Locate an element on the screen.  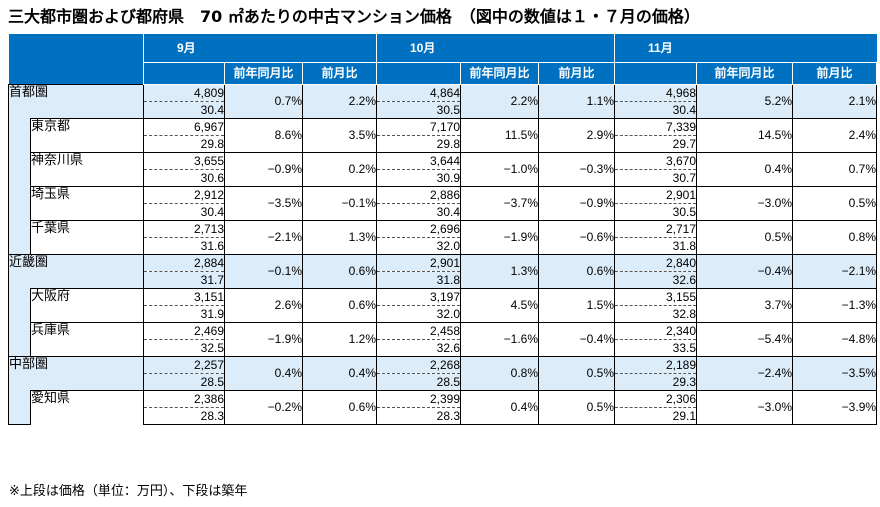
mom-change: 3.5% is located at coordinates (339, 134).